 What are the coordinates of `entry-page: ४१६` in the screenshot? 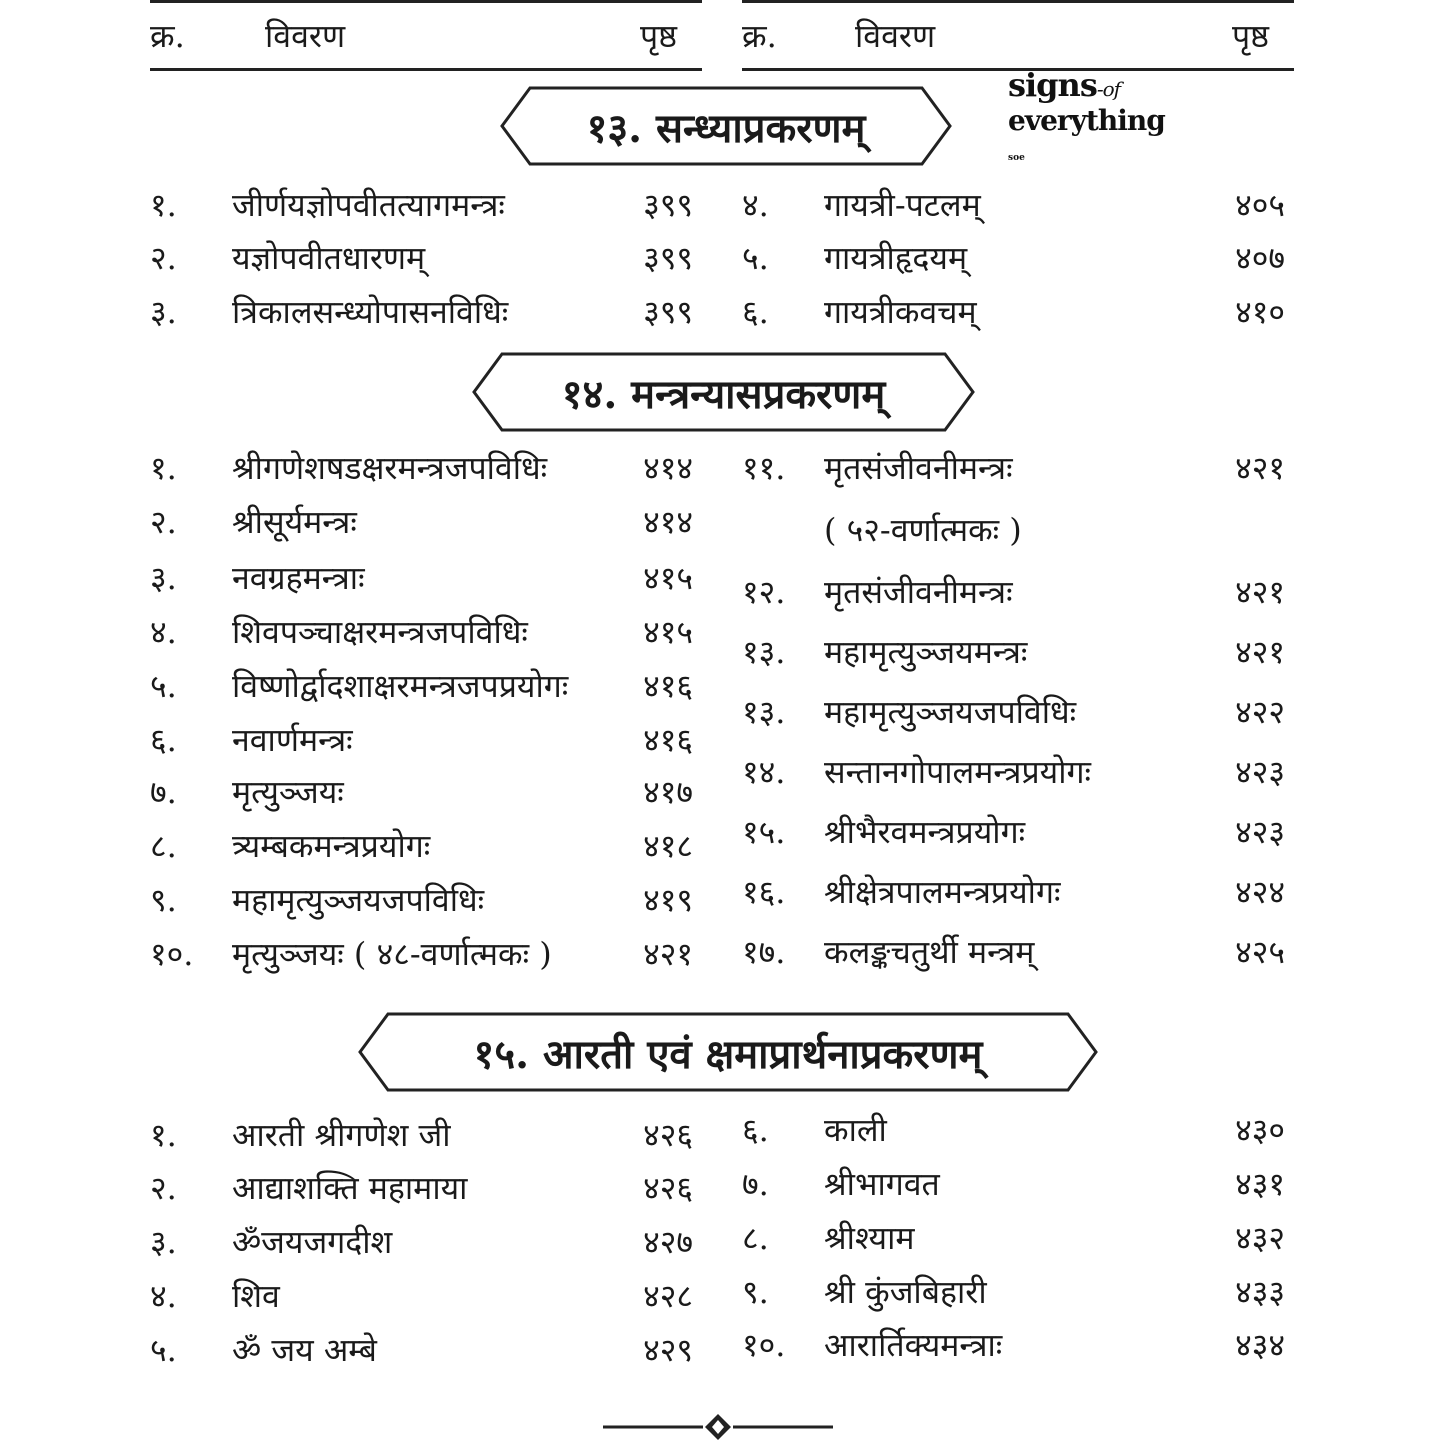 It's located at (668, 740).